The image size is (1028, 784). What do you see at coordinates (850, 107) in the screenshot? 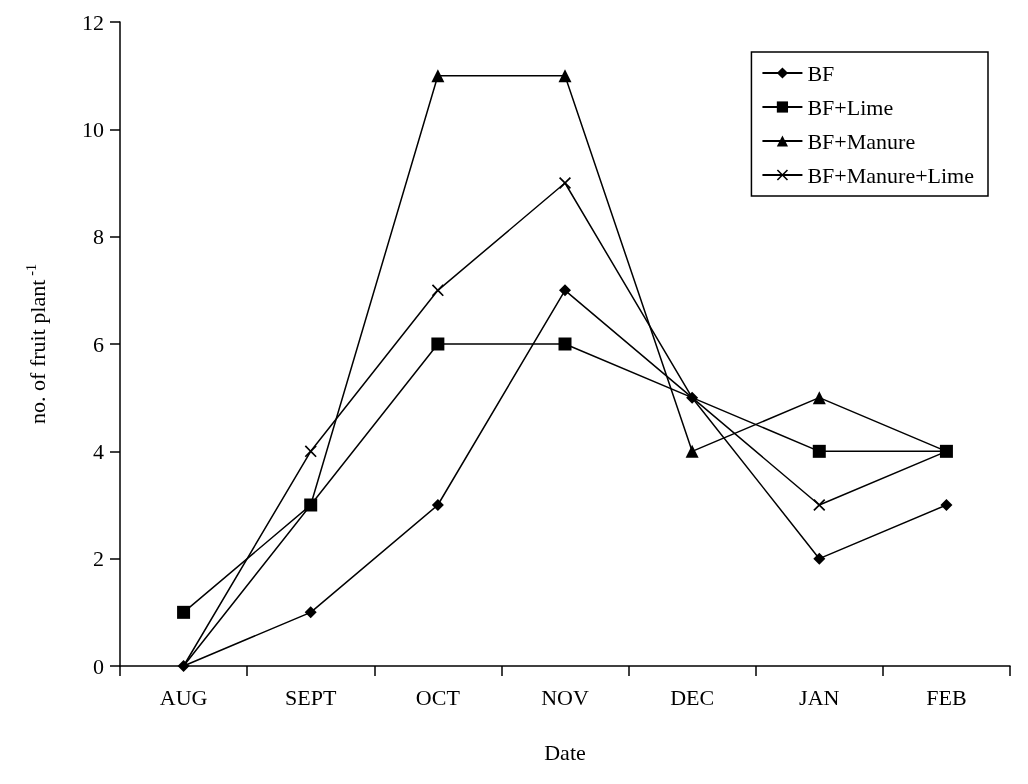
I see `legend-label: BF+Lime` at bounding box center [850, 107].